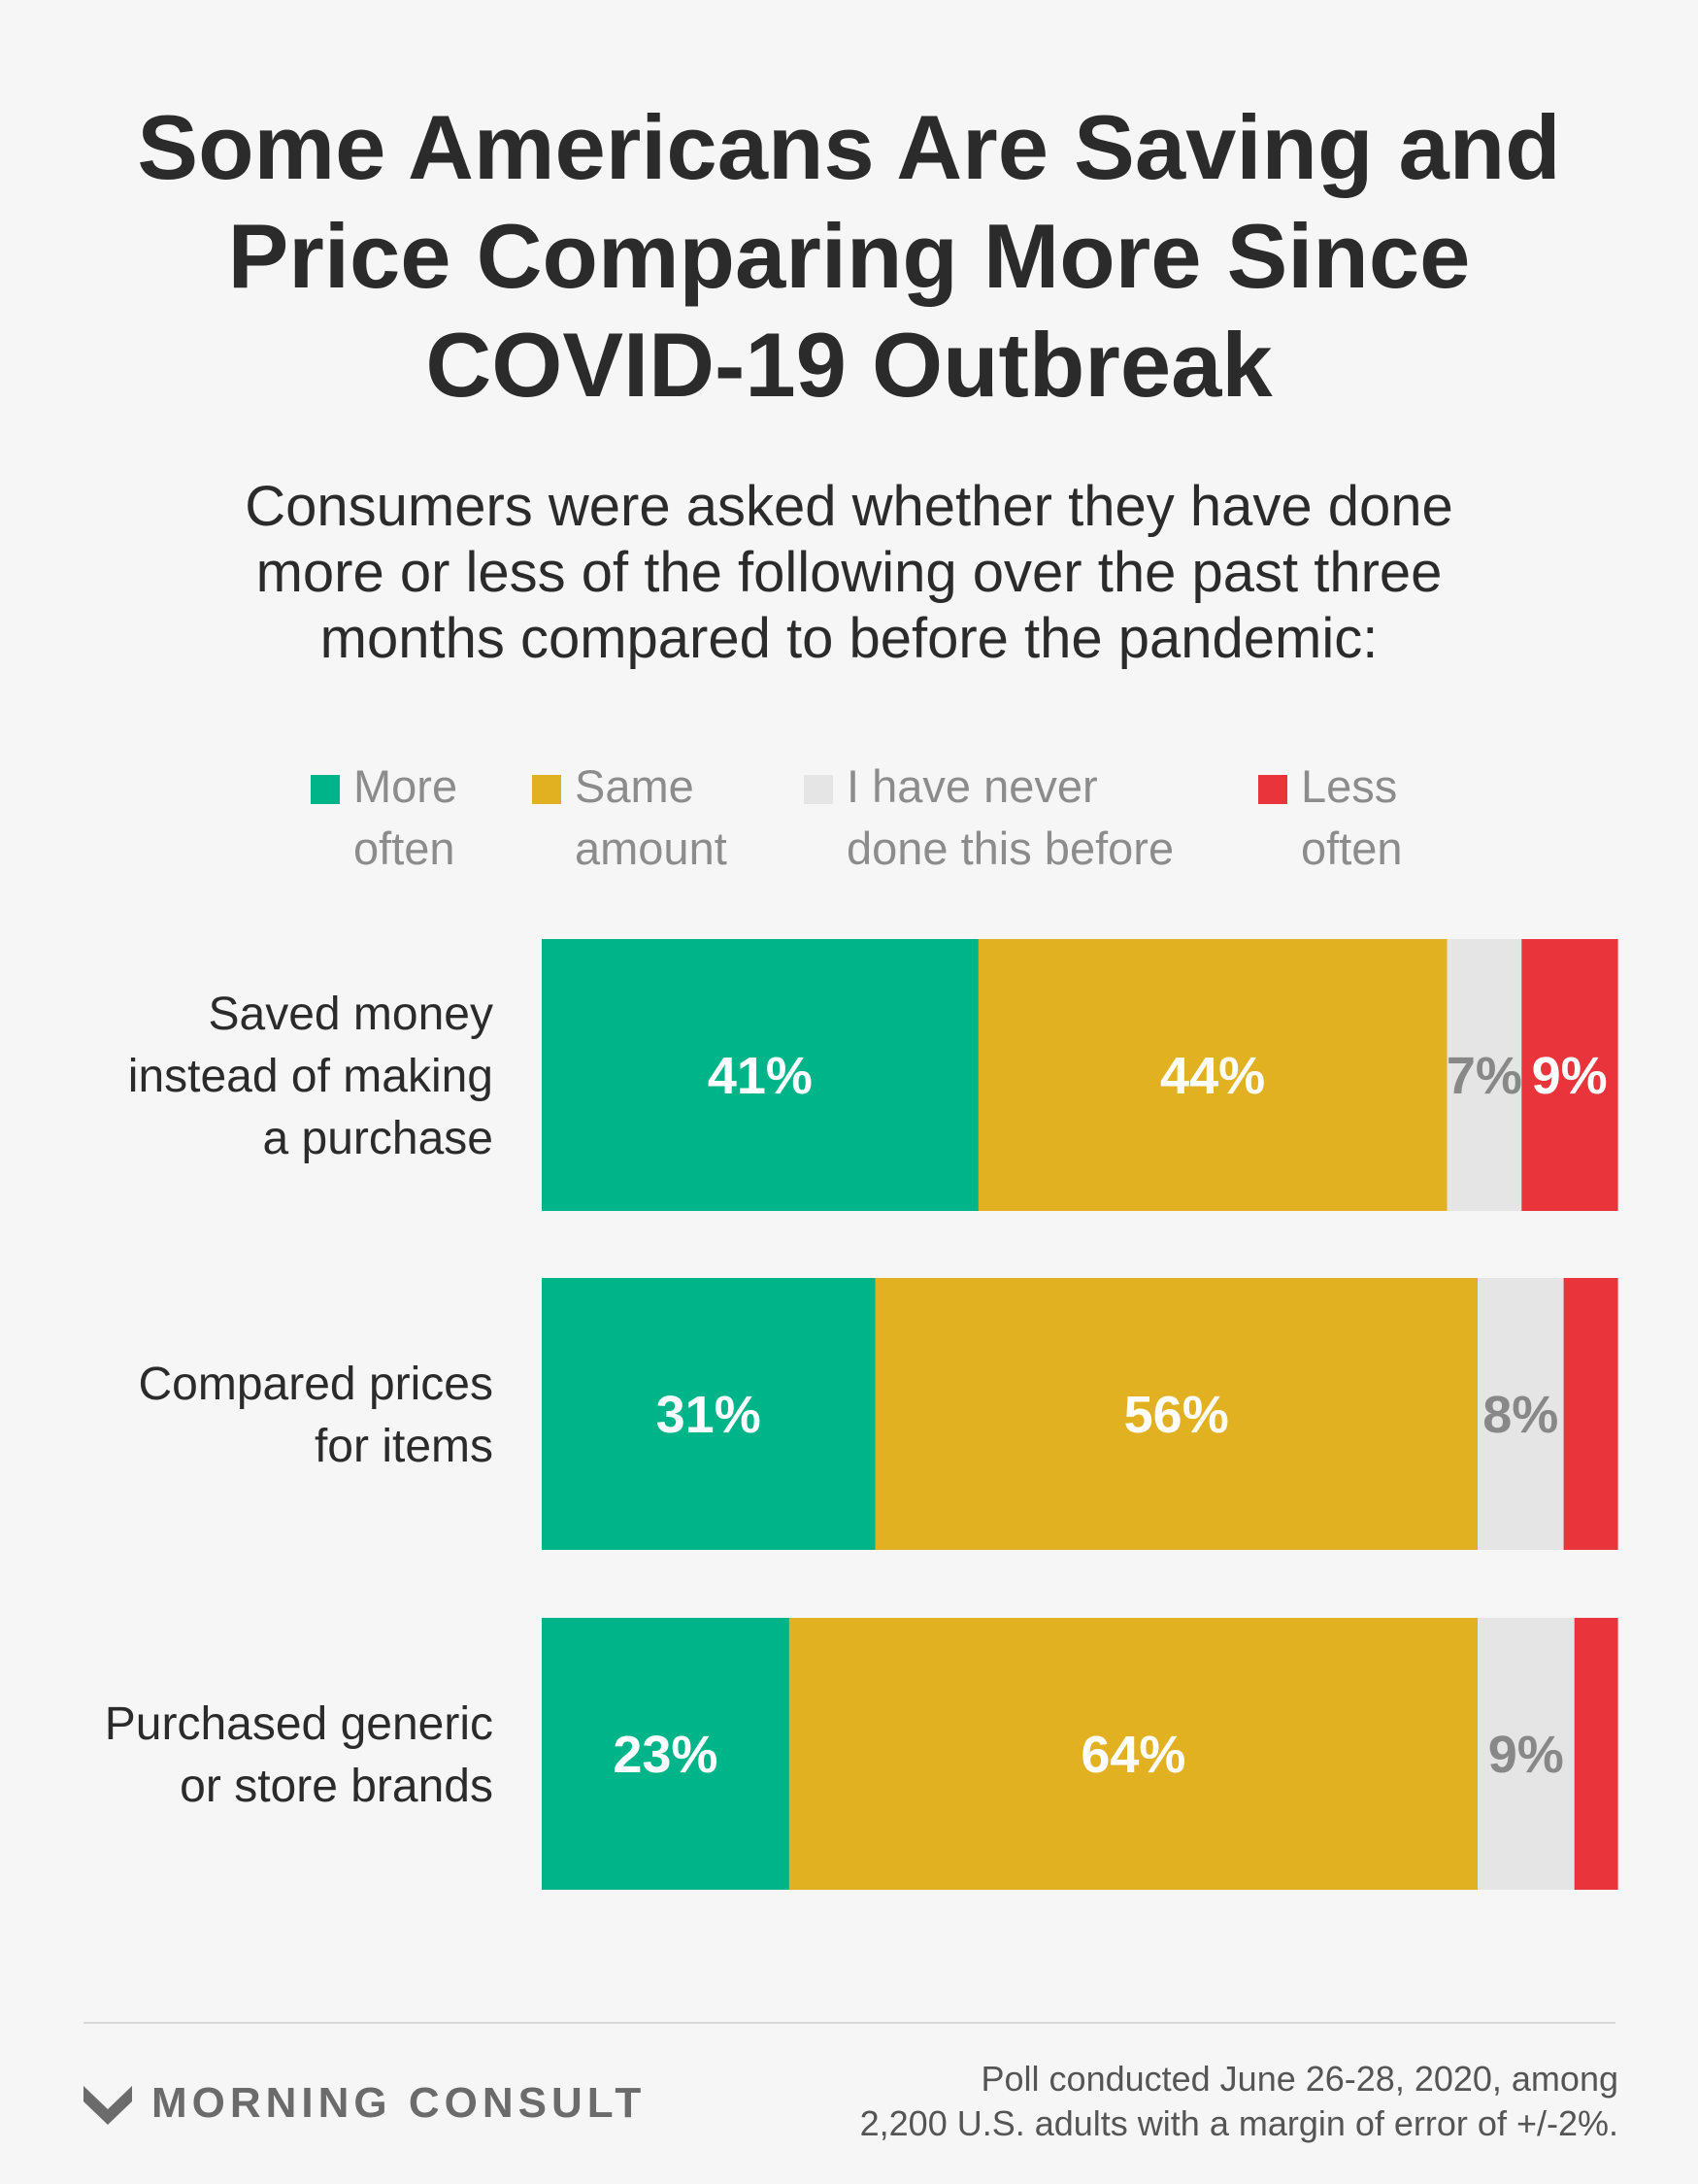 The height and width of the screenshot is (2184, 1698). Describe the element at coordinates (399, 2103) in the screenshot. I see `brand-name: MORNING CONSULT` at that location.